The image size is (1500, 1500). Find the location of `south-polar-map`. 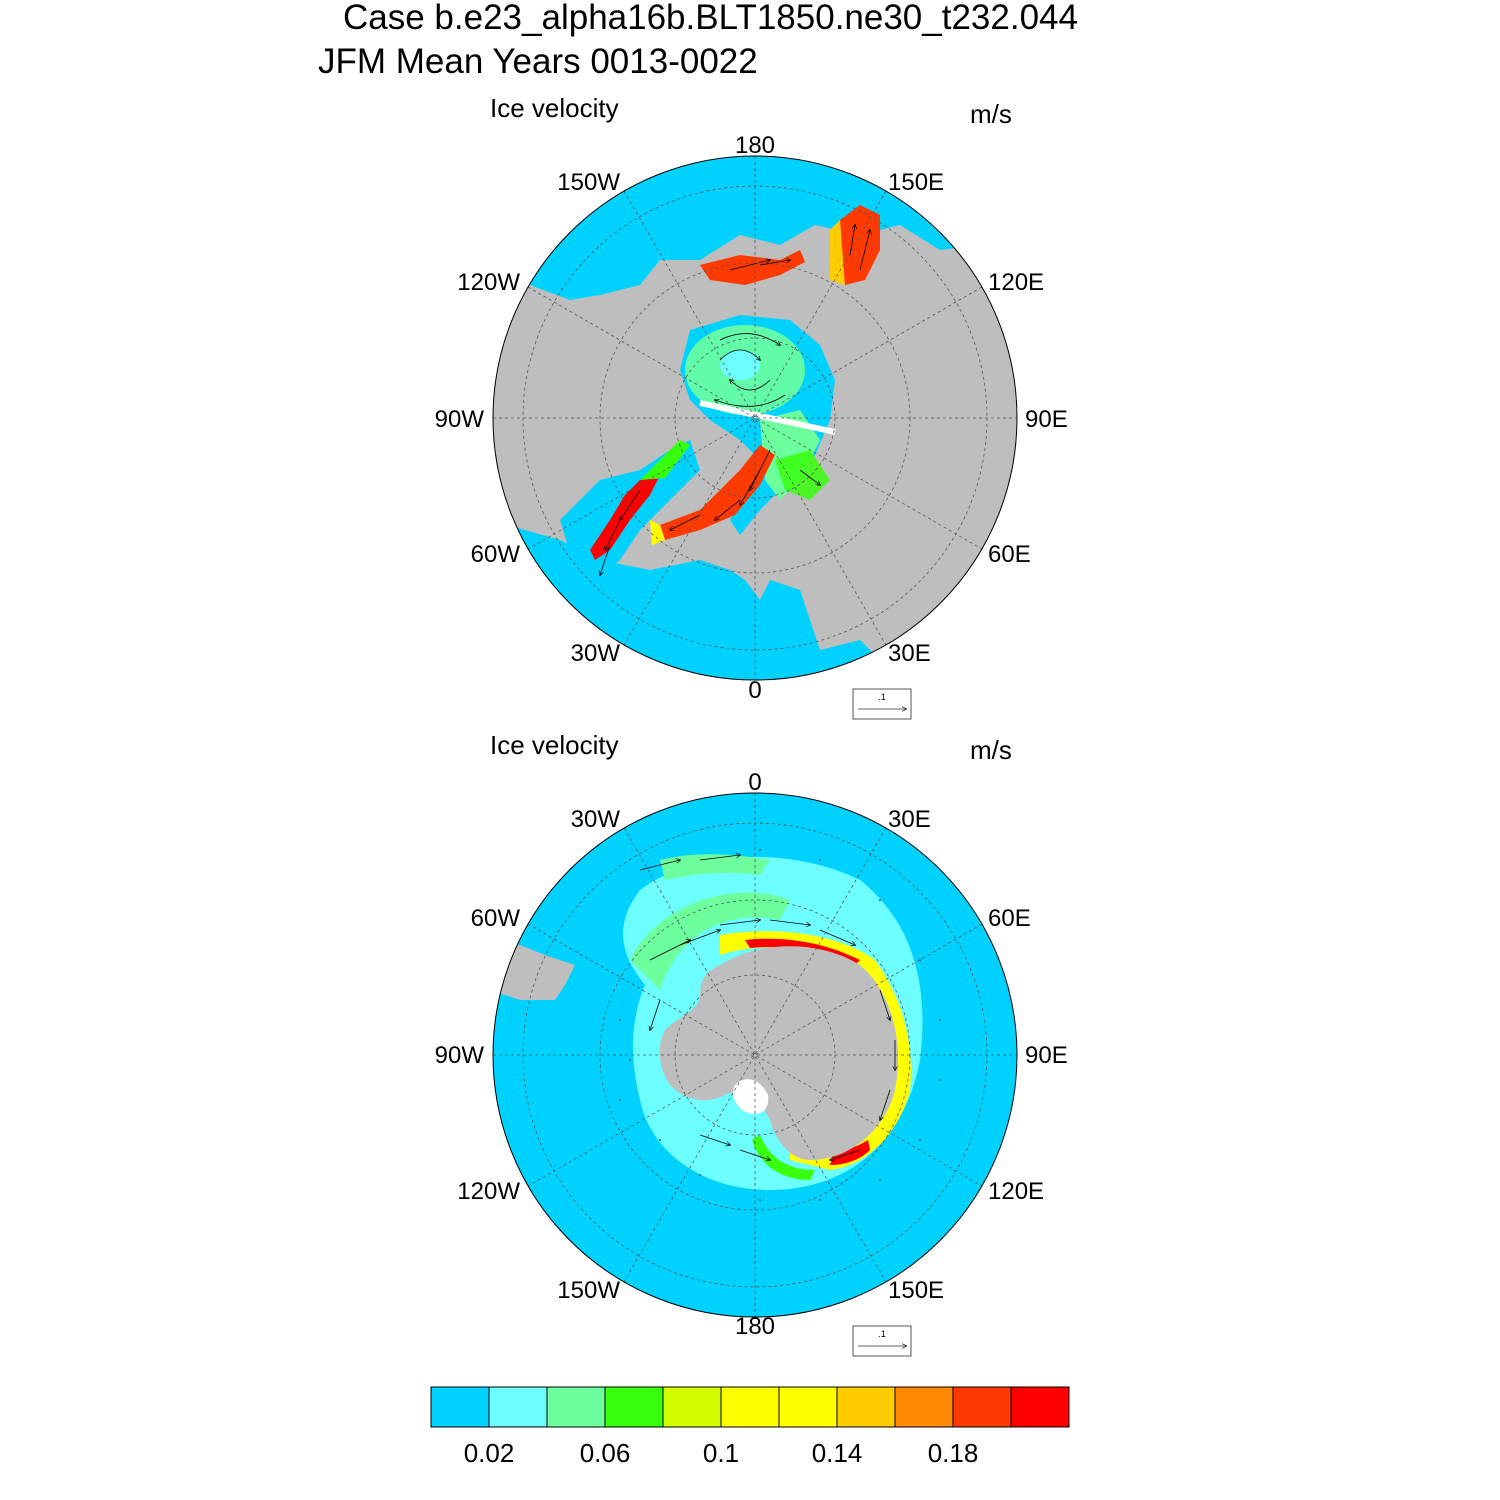

south-polar-map is located at coordinates (755, 1055).